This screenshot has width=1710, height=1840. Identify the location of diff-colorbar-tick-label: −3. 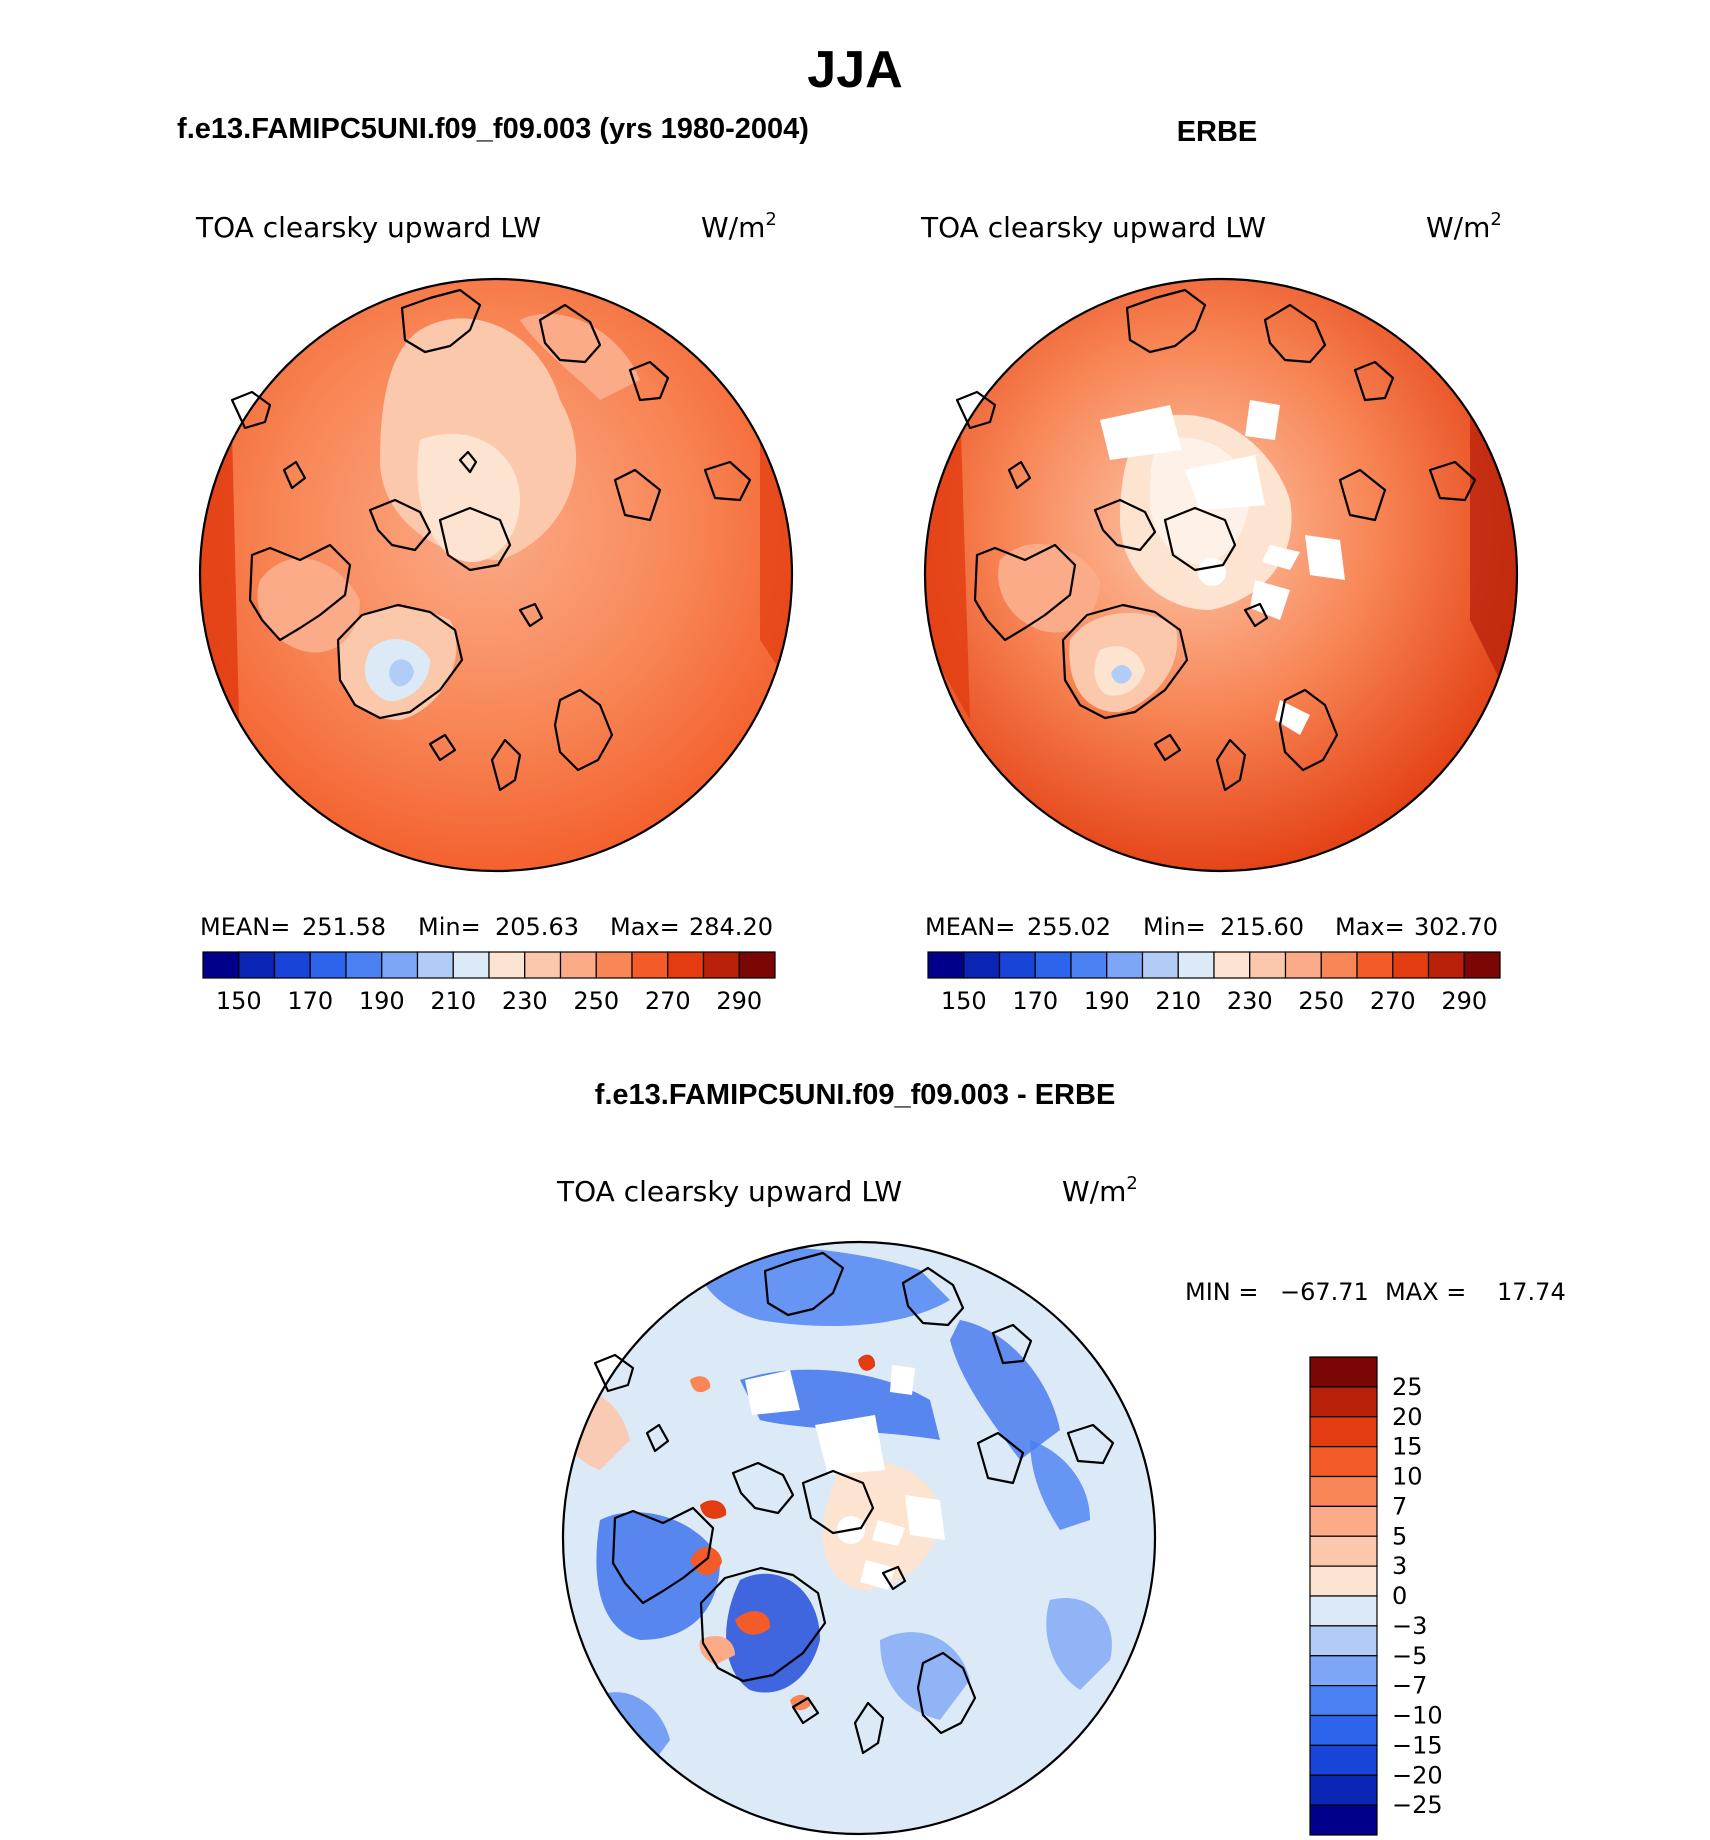
(1409, 1626).